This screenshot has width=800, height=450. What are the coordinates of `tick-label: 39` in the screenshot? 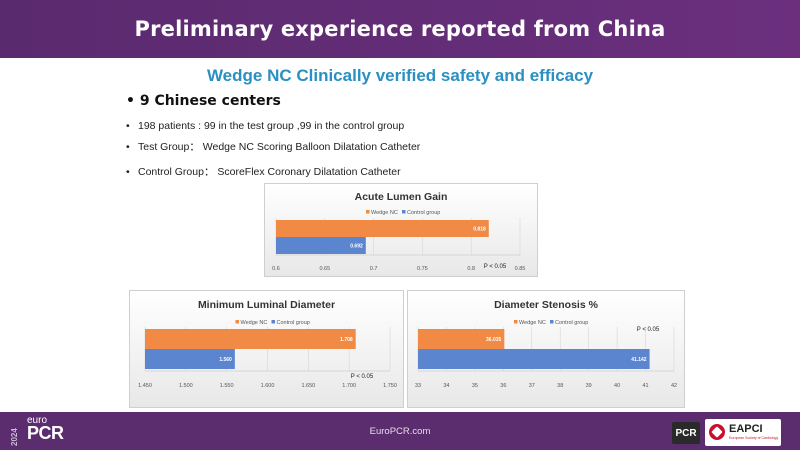 It's located at (589, 386).